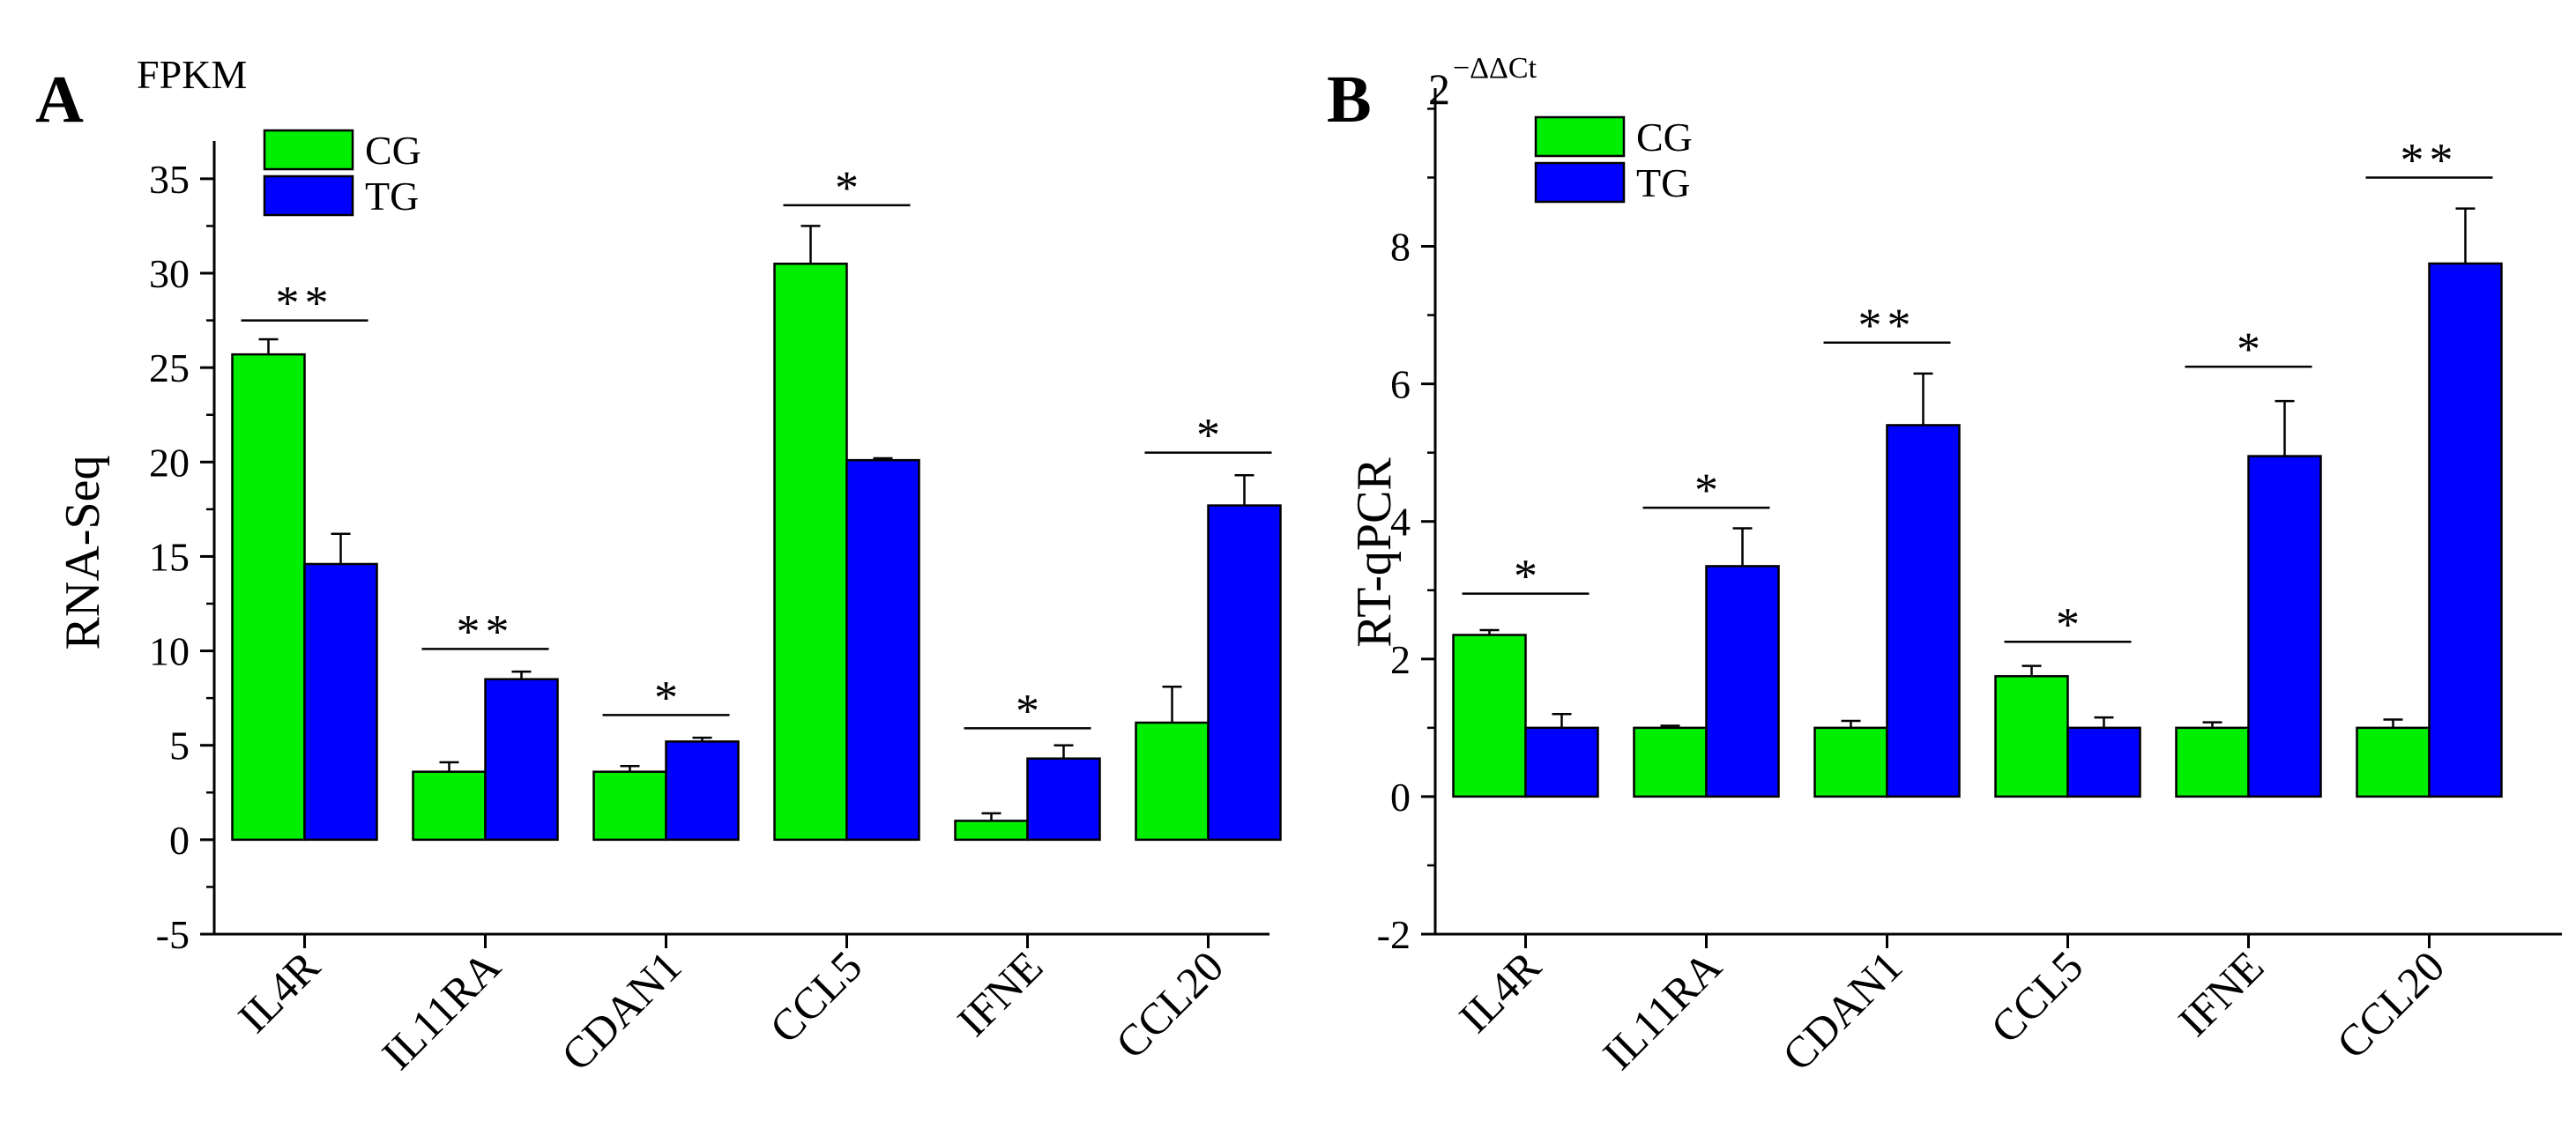 The image size is (2576, 1143). I want to click on panel-b-y-tick-label: 8, so click(1400, 247).